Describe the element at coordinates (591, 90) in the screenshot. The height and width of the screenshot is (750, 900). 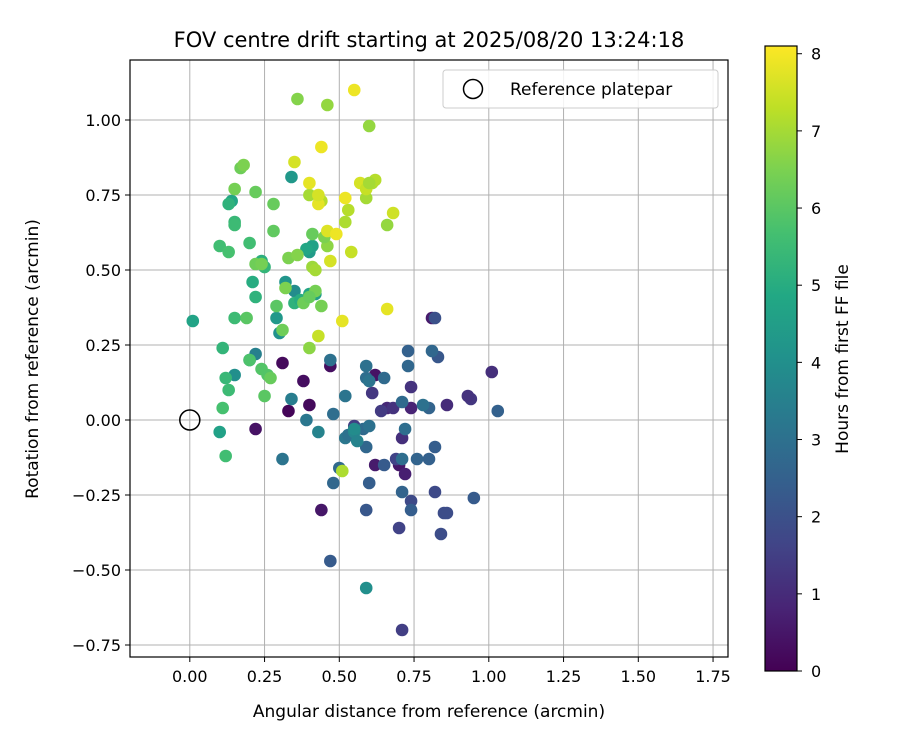
I see `legend-entry-reference-platepar: Reference platepar` at that location.